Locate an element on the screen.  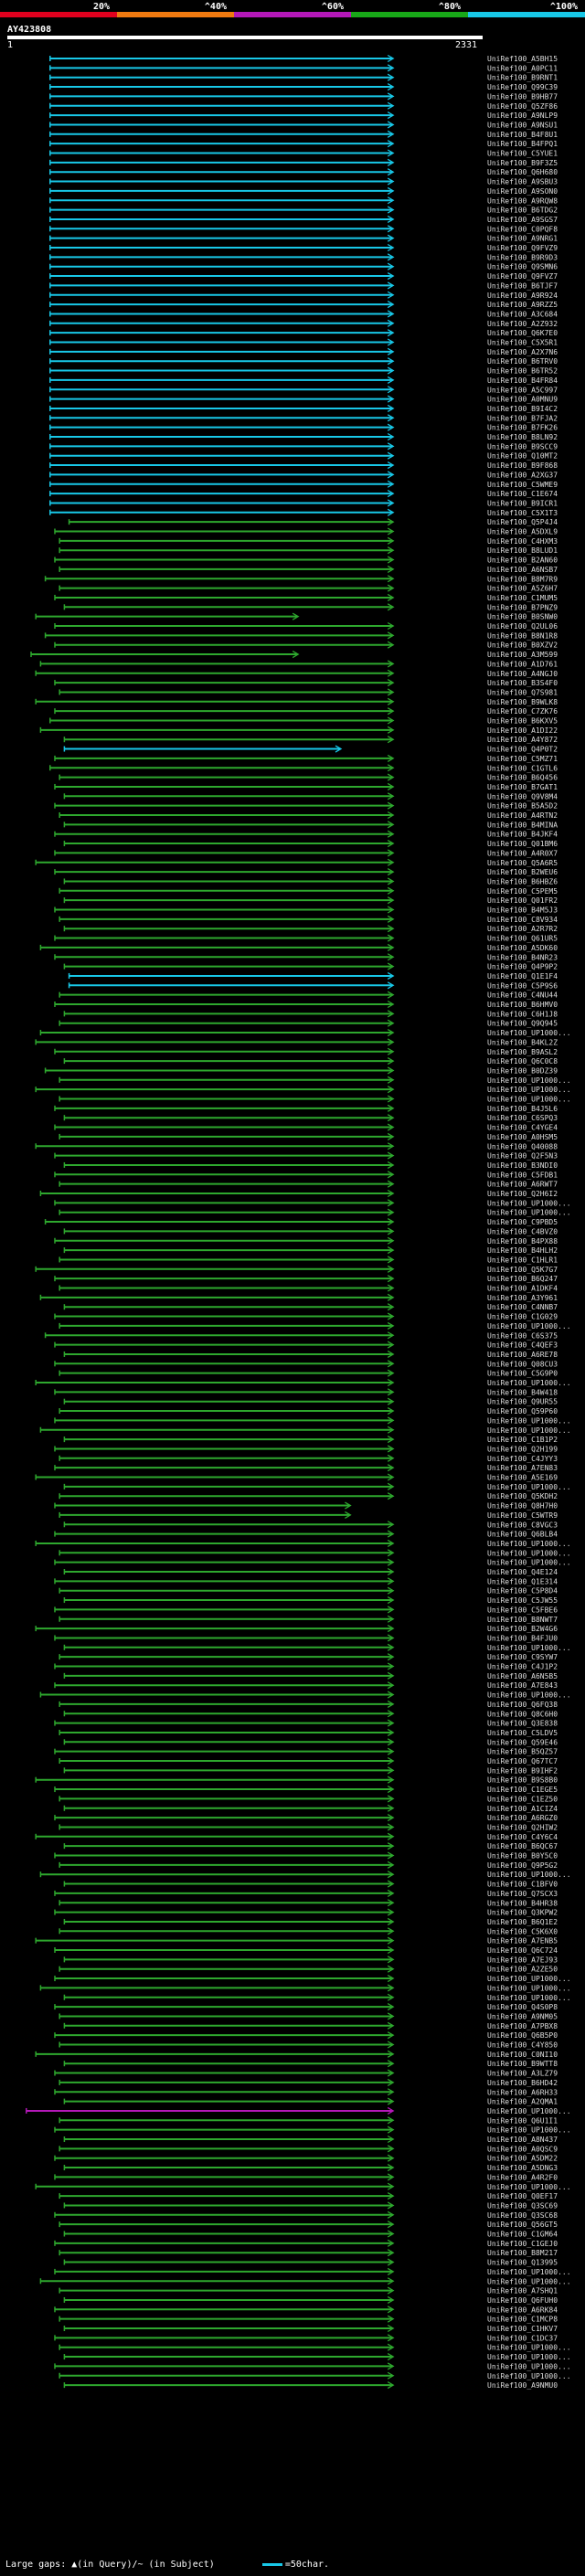
hit-label: UniRef100_A7SHQ1 is located at coordinates (522, 2291).